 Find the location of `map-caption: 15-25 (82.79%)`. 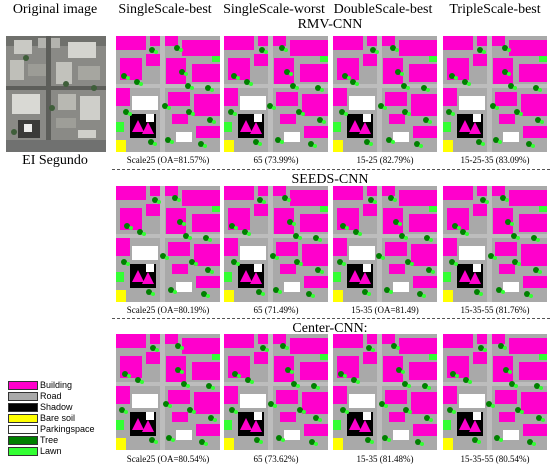

map-caption: 15-25 (82.79%) is located at coordinates (385, 160).